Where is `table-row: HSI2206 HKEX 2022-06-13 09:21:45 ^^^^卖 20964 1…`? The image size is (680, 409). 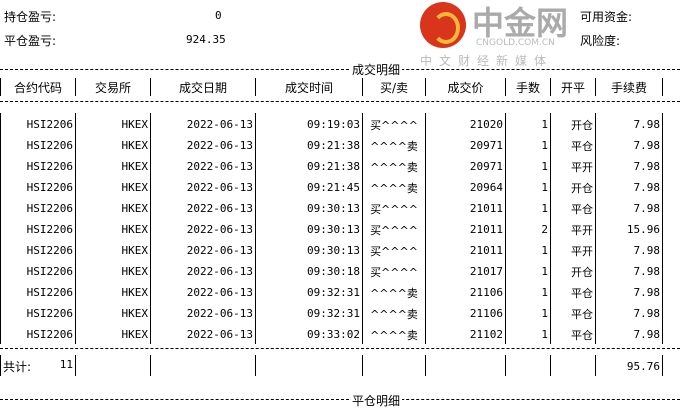
table-row: HSI2206 HKEX 2022-06-13 09:21:45 ^^^^卖 20964 1… is located at coordinates (331, 186).